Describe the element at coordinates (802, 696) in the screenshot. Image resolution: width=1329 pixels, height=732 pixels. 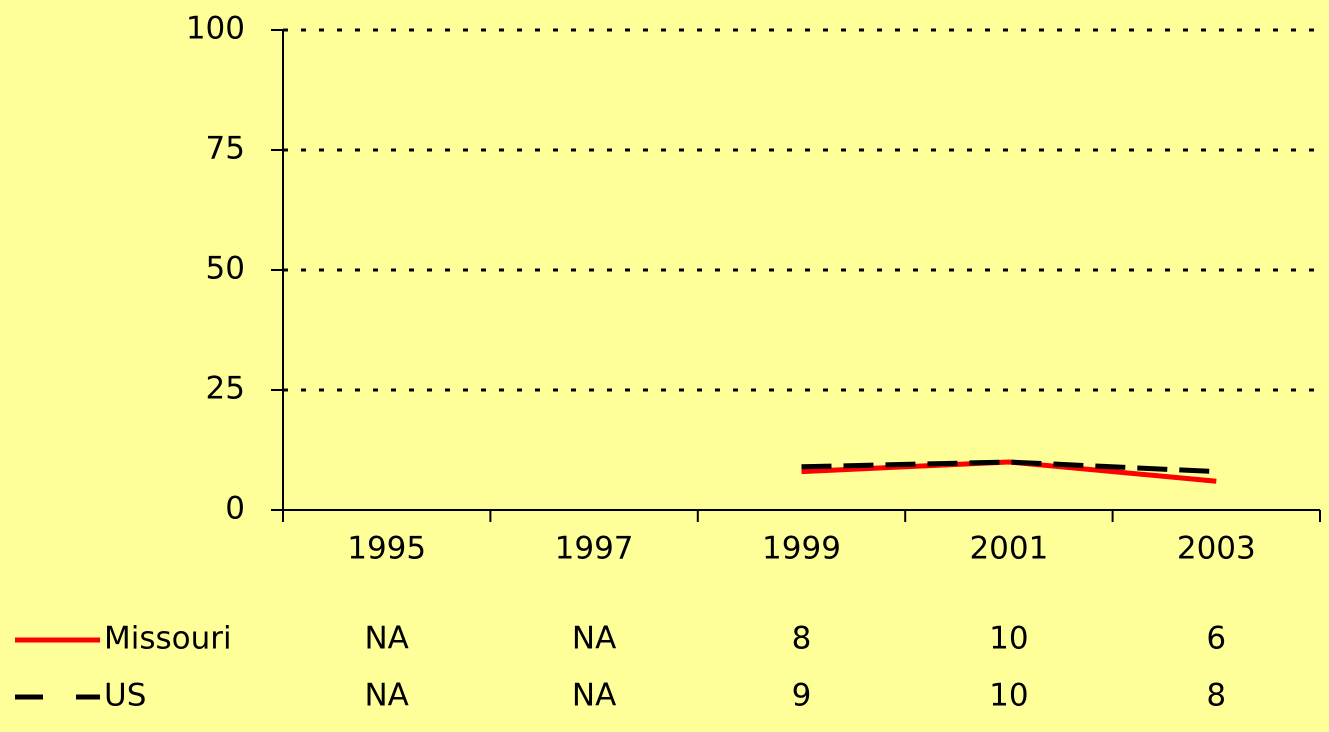
I see `table-value: 9` at that location.